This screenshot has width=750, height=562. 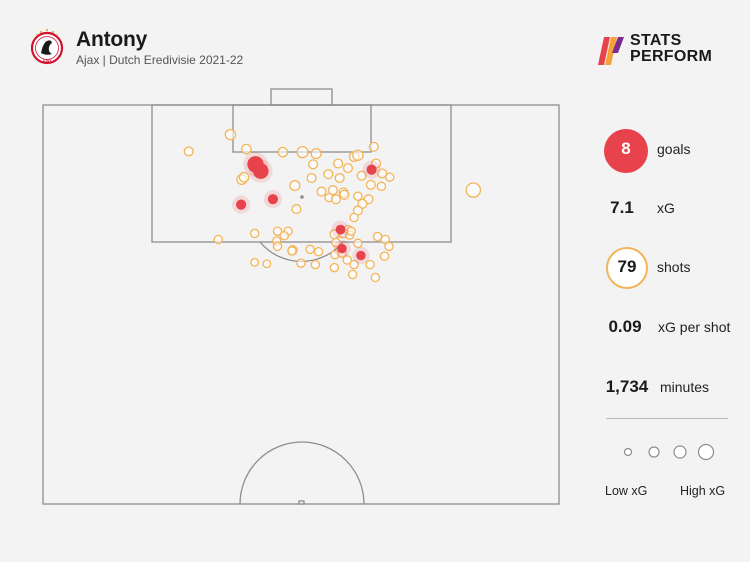 I want to click on club-logo-text: AJAX, so click(x=47, y=61).